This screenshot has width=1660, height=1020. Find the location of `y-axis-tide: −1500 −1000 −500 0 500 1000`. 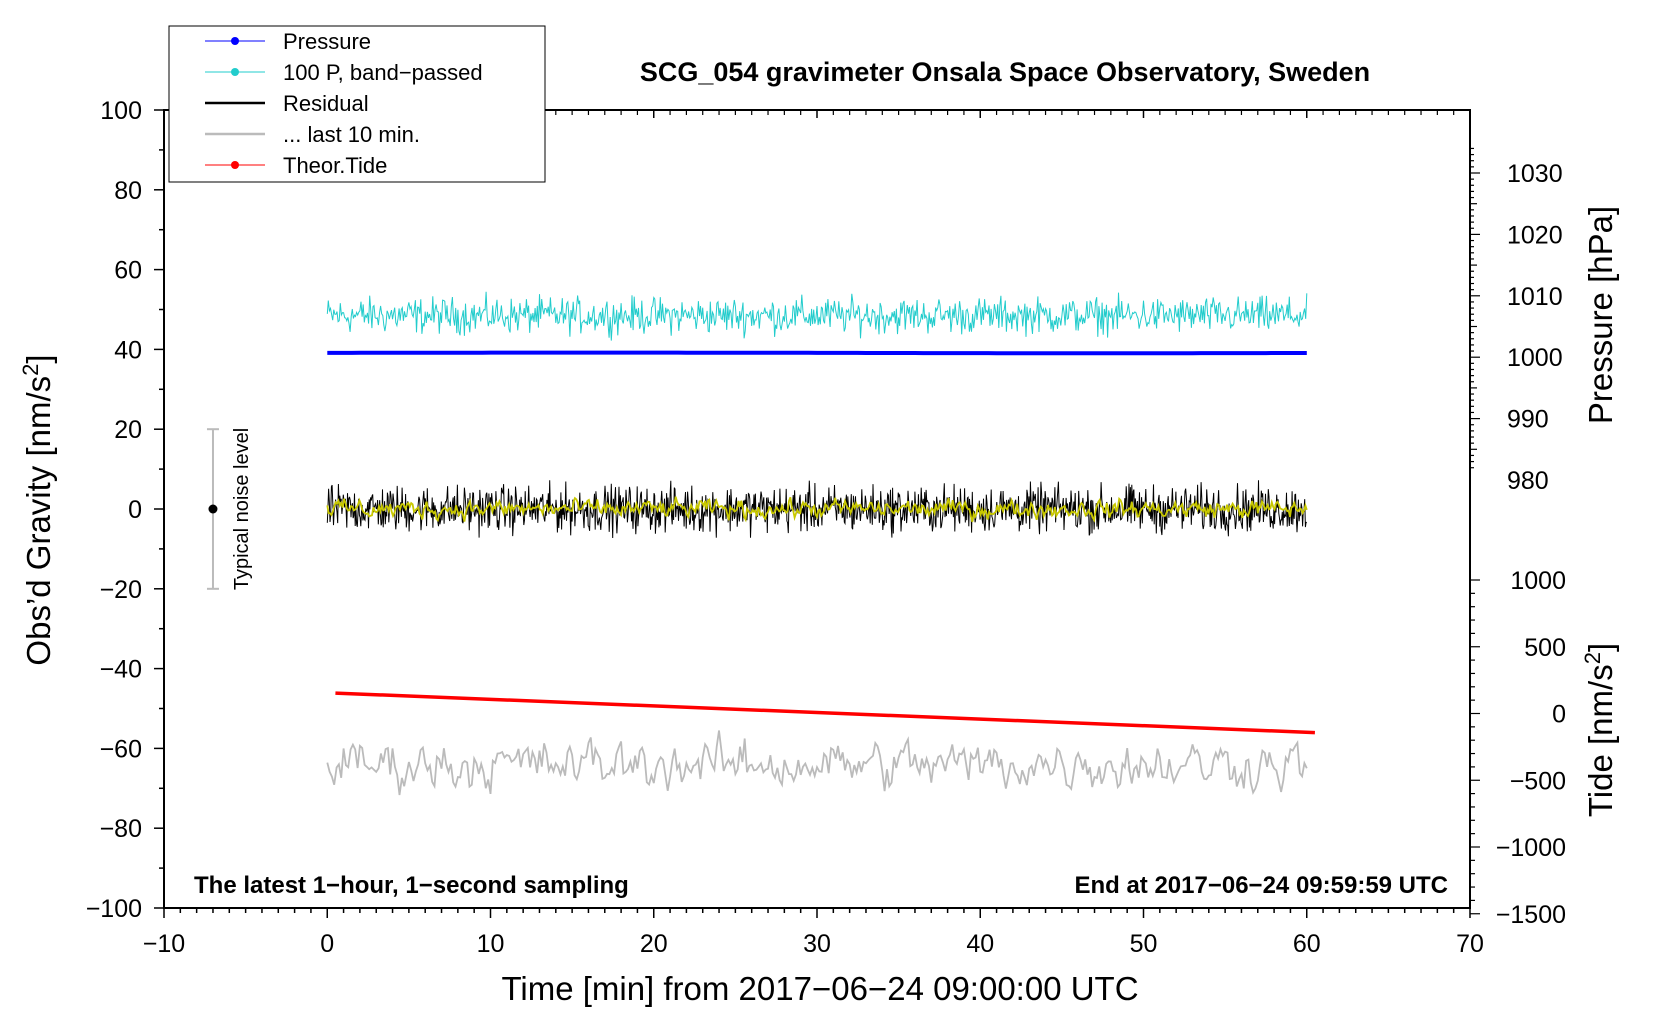

y-axis-tide: −1500 −1000 −500 0 500 1000 is located at coordinates (1518, 748).